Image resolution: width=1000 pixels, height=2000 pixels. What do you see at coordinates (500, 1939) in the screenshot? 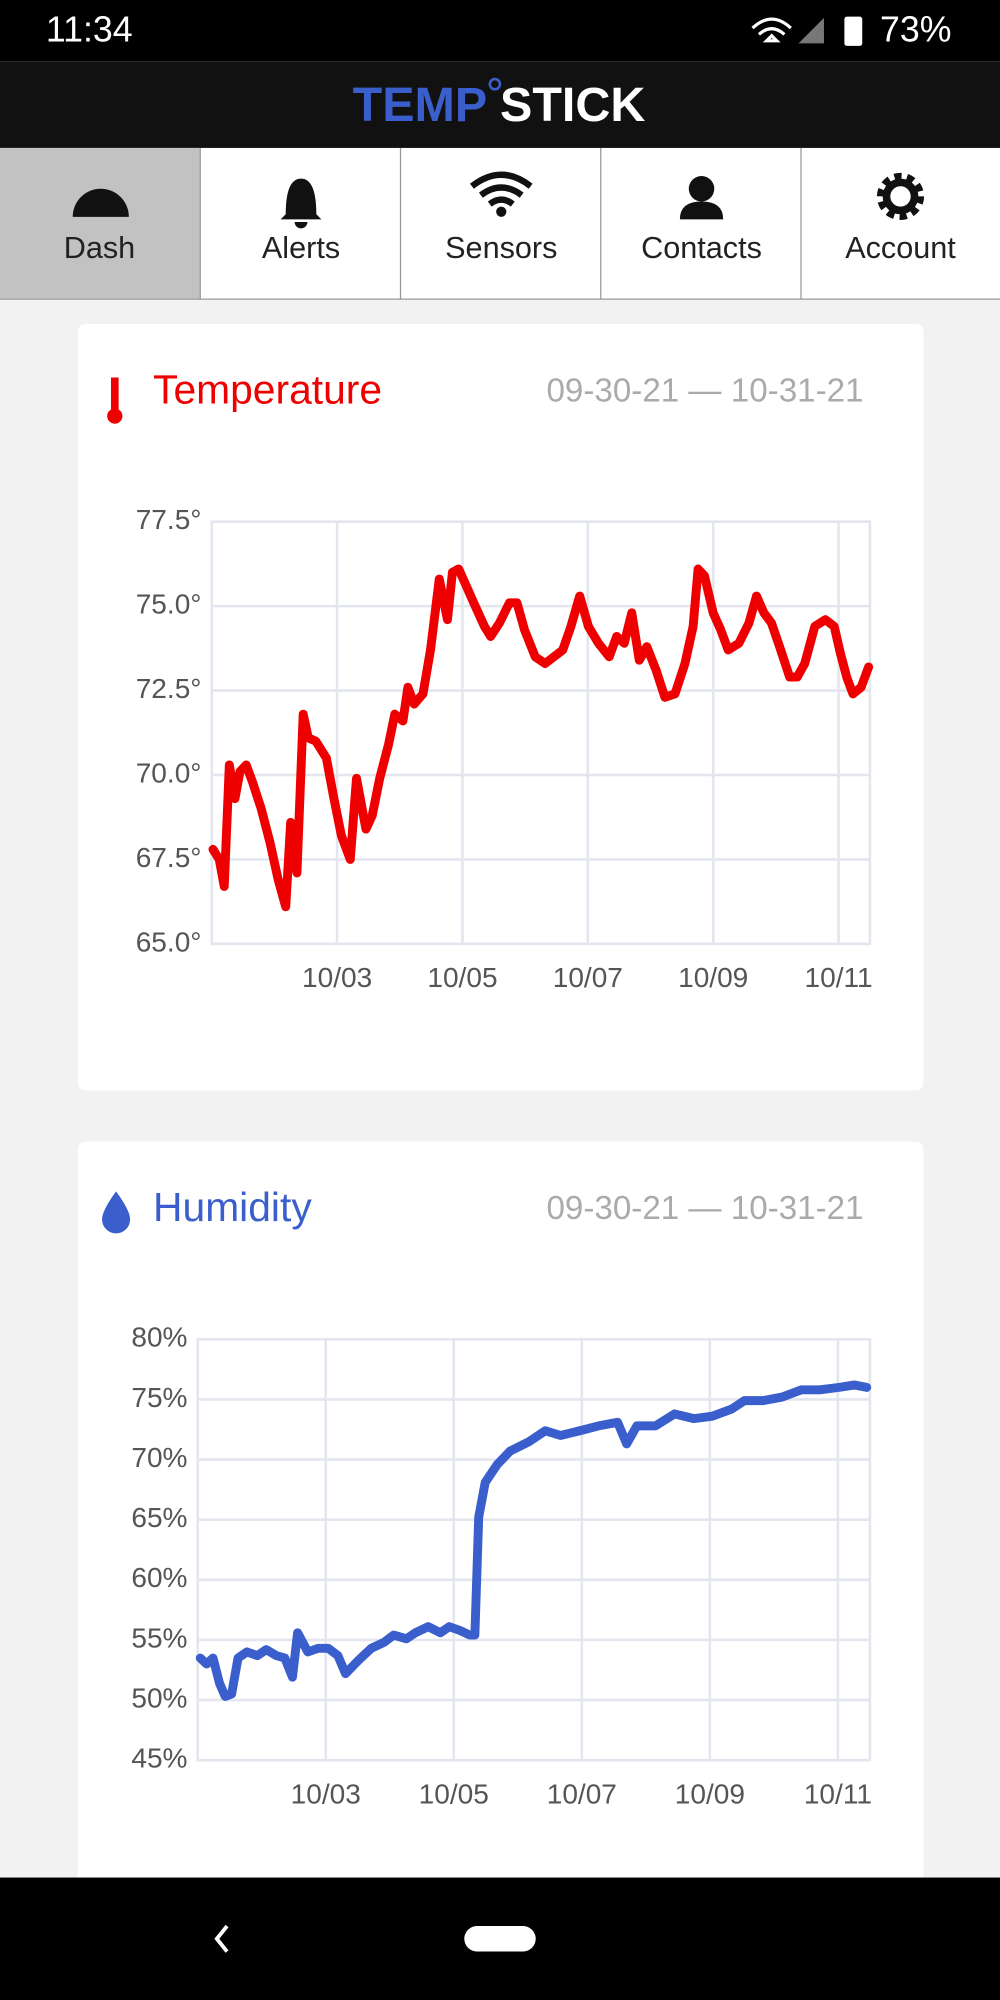
I see `home-button` at bounding box center [500, 1939].